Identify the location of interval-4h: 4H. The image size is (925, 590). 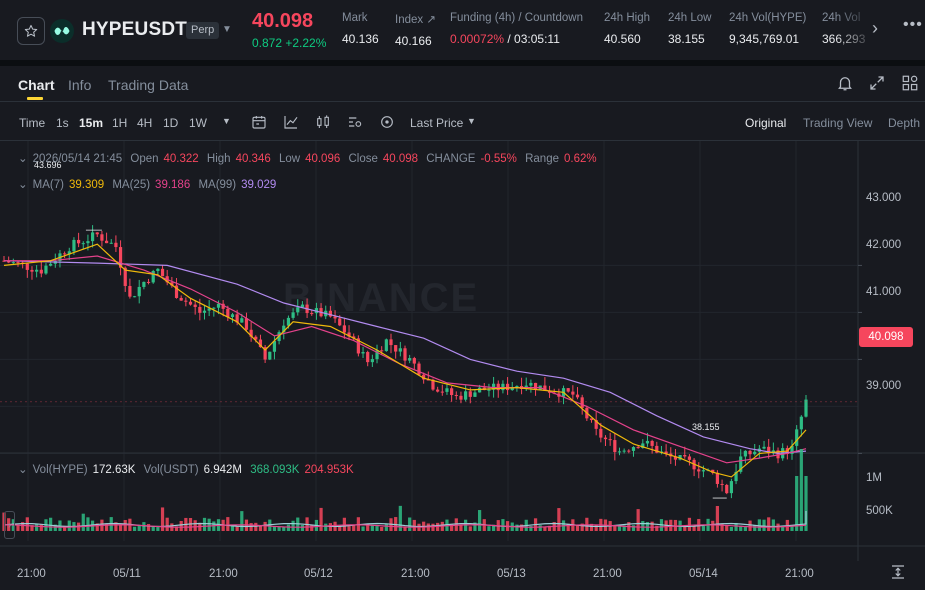
(145, 123).